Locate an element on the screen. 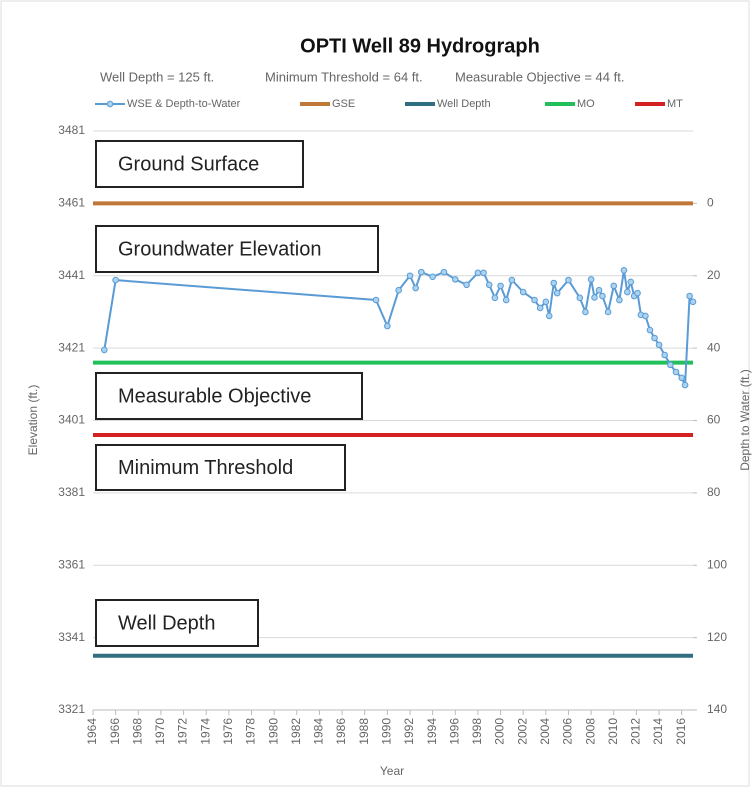  annotation: Well Depth is located at coordinates (166, 623).